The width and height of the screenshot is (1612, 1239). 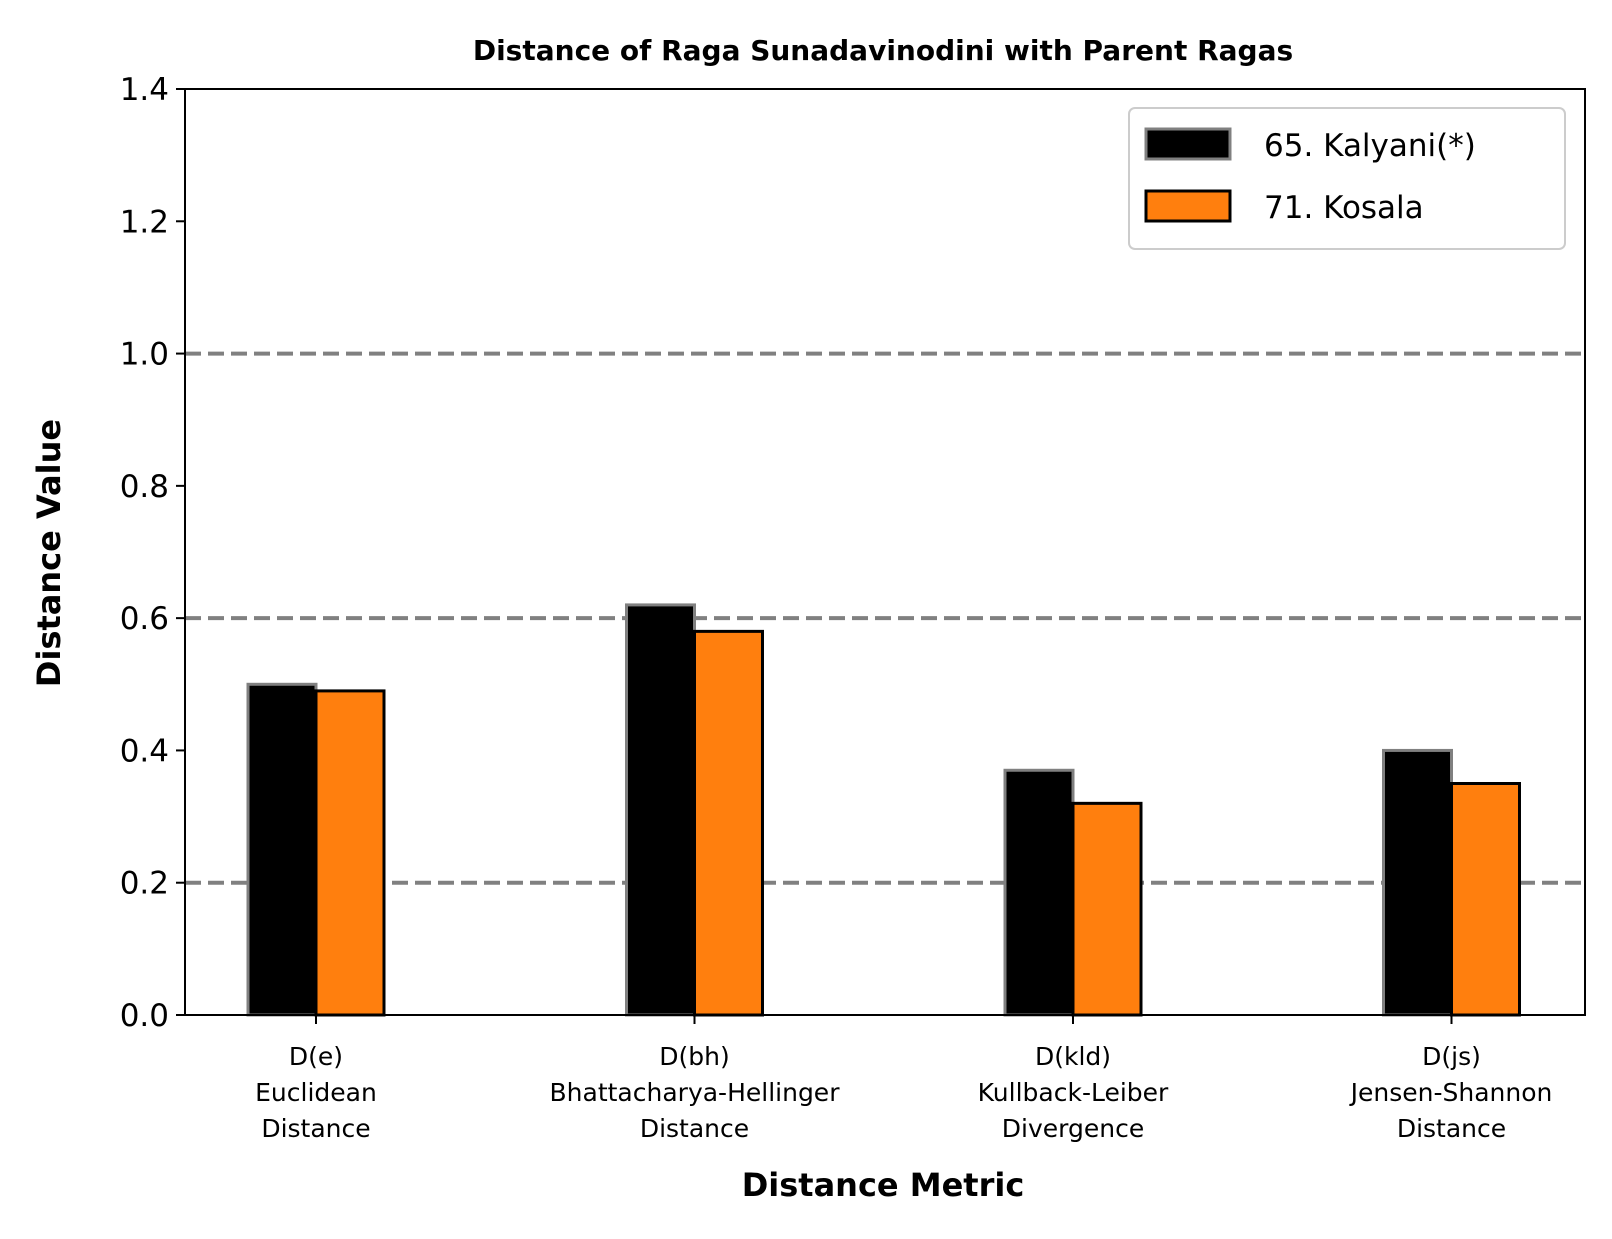 I want to click on y-tick-label: 0.8, so click(x=144, y=487).